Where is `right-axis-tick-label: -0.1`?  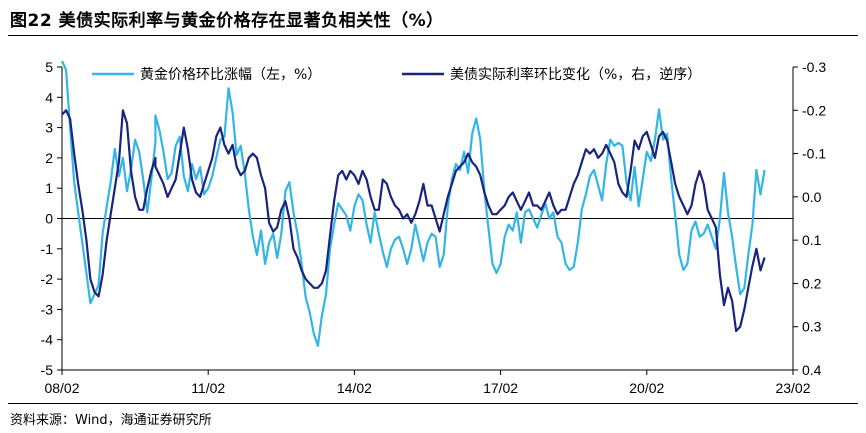 right-axis-tick-label: -0.1 is located at coordinates (814, 154).